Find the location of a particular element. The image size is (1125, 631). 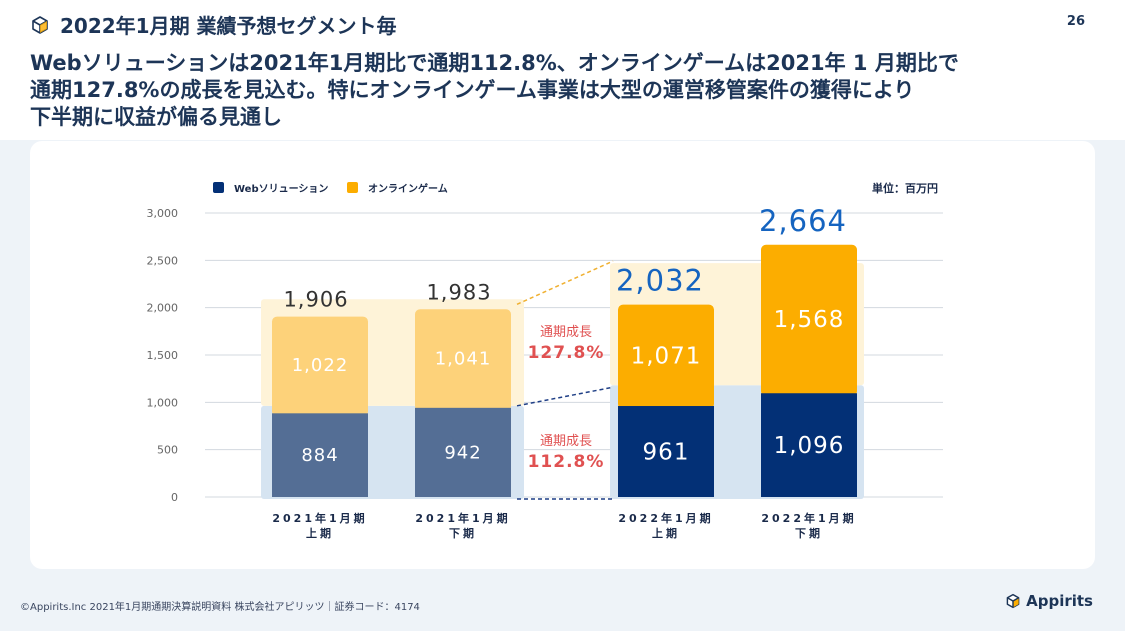

unit-label: 単位：百万円 is located at coordinates (905, 188).